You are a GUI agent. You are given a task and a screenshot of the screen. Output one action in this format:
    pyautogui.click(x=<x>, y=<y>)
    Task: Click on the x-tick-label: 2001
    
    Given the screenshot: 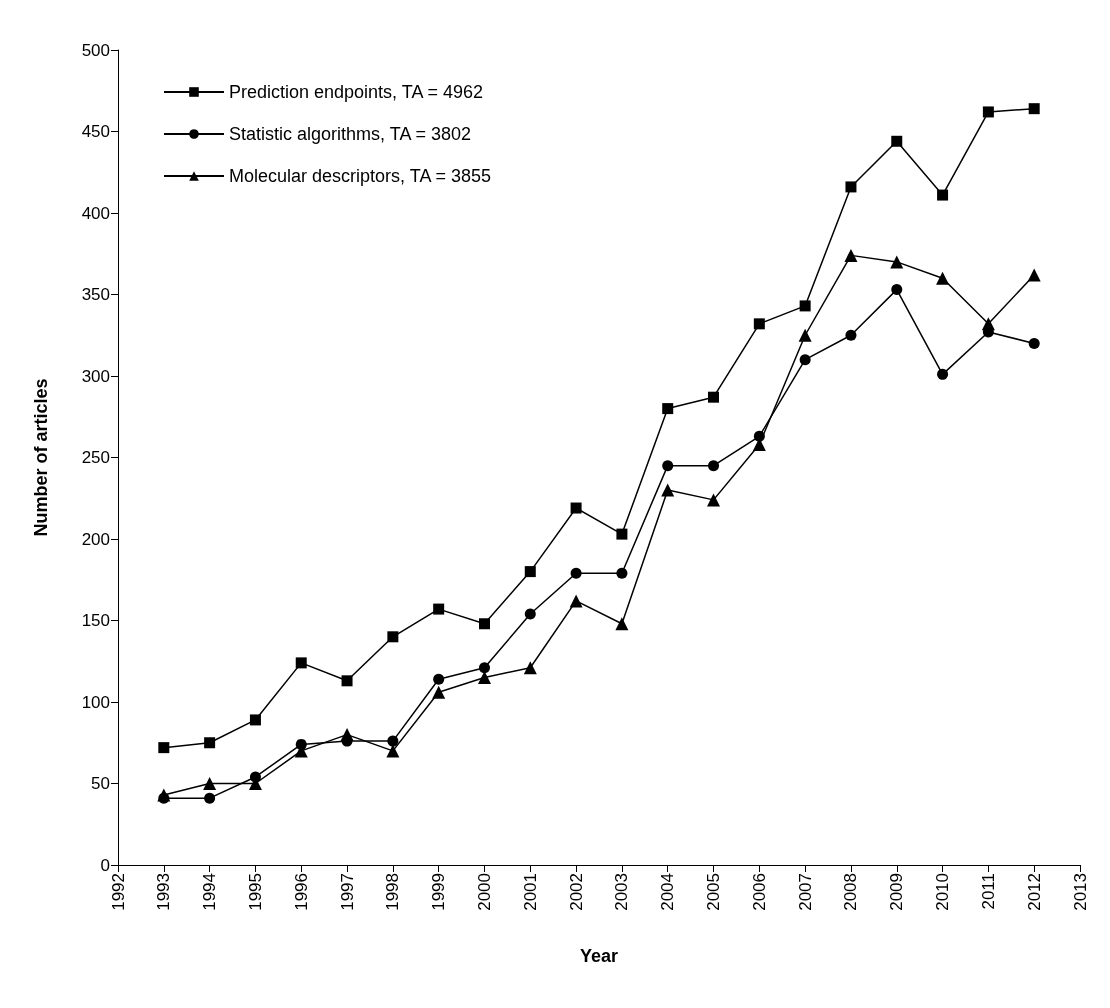 What is the action you would take?
    pyautogui.click(x=530, y=892)
    